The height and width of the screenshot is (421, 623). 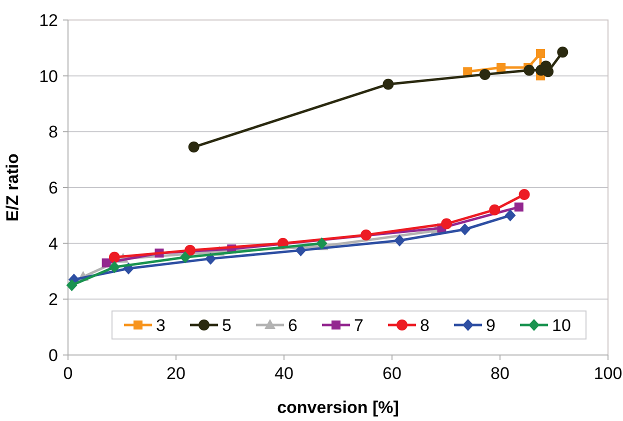 I want to click on legend-label: 7, so click(x=359, y=325).